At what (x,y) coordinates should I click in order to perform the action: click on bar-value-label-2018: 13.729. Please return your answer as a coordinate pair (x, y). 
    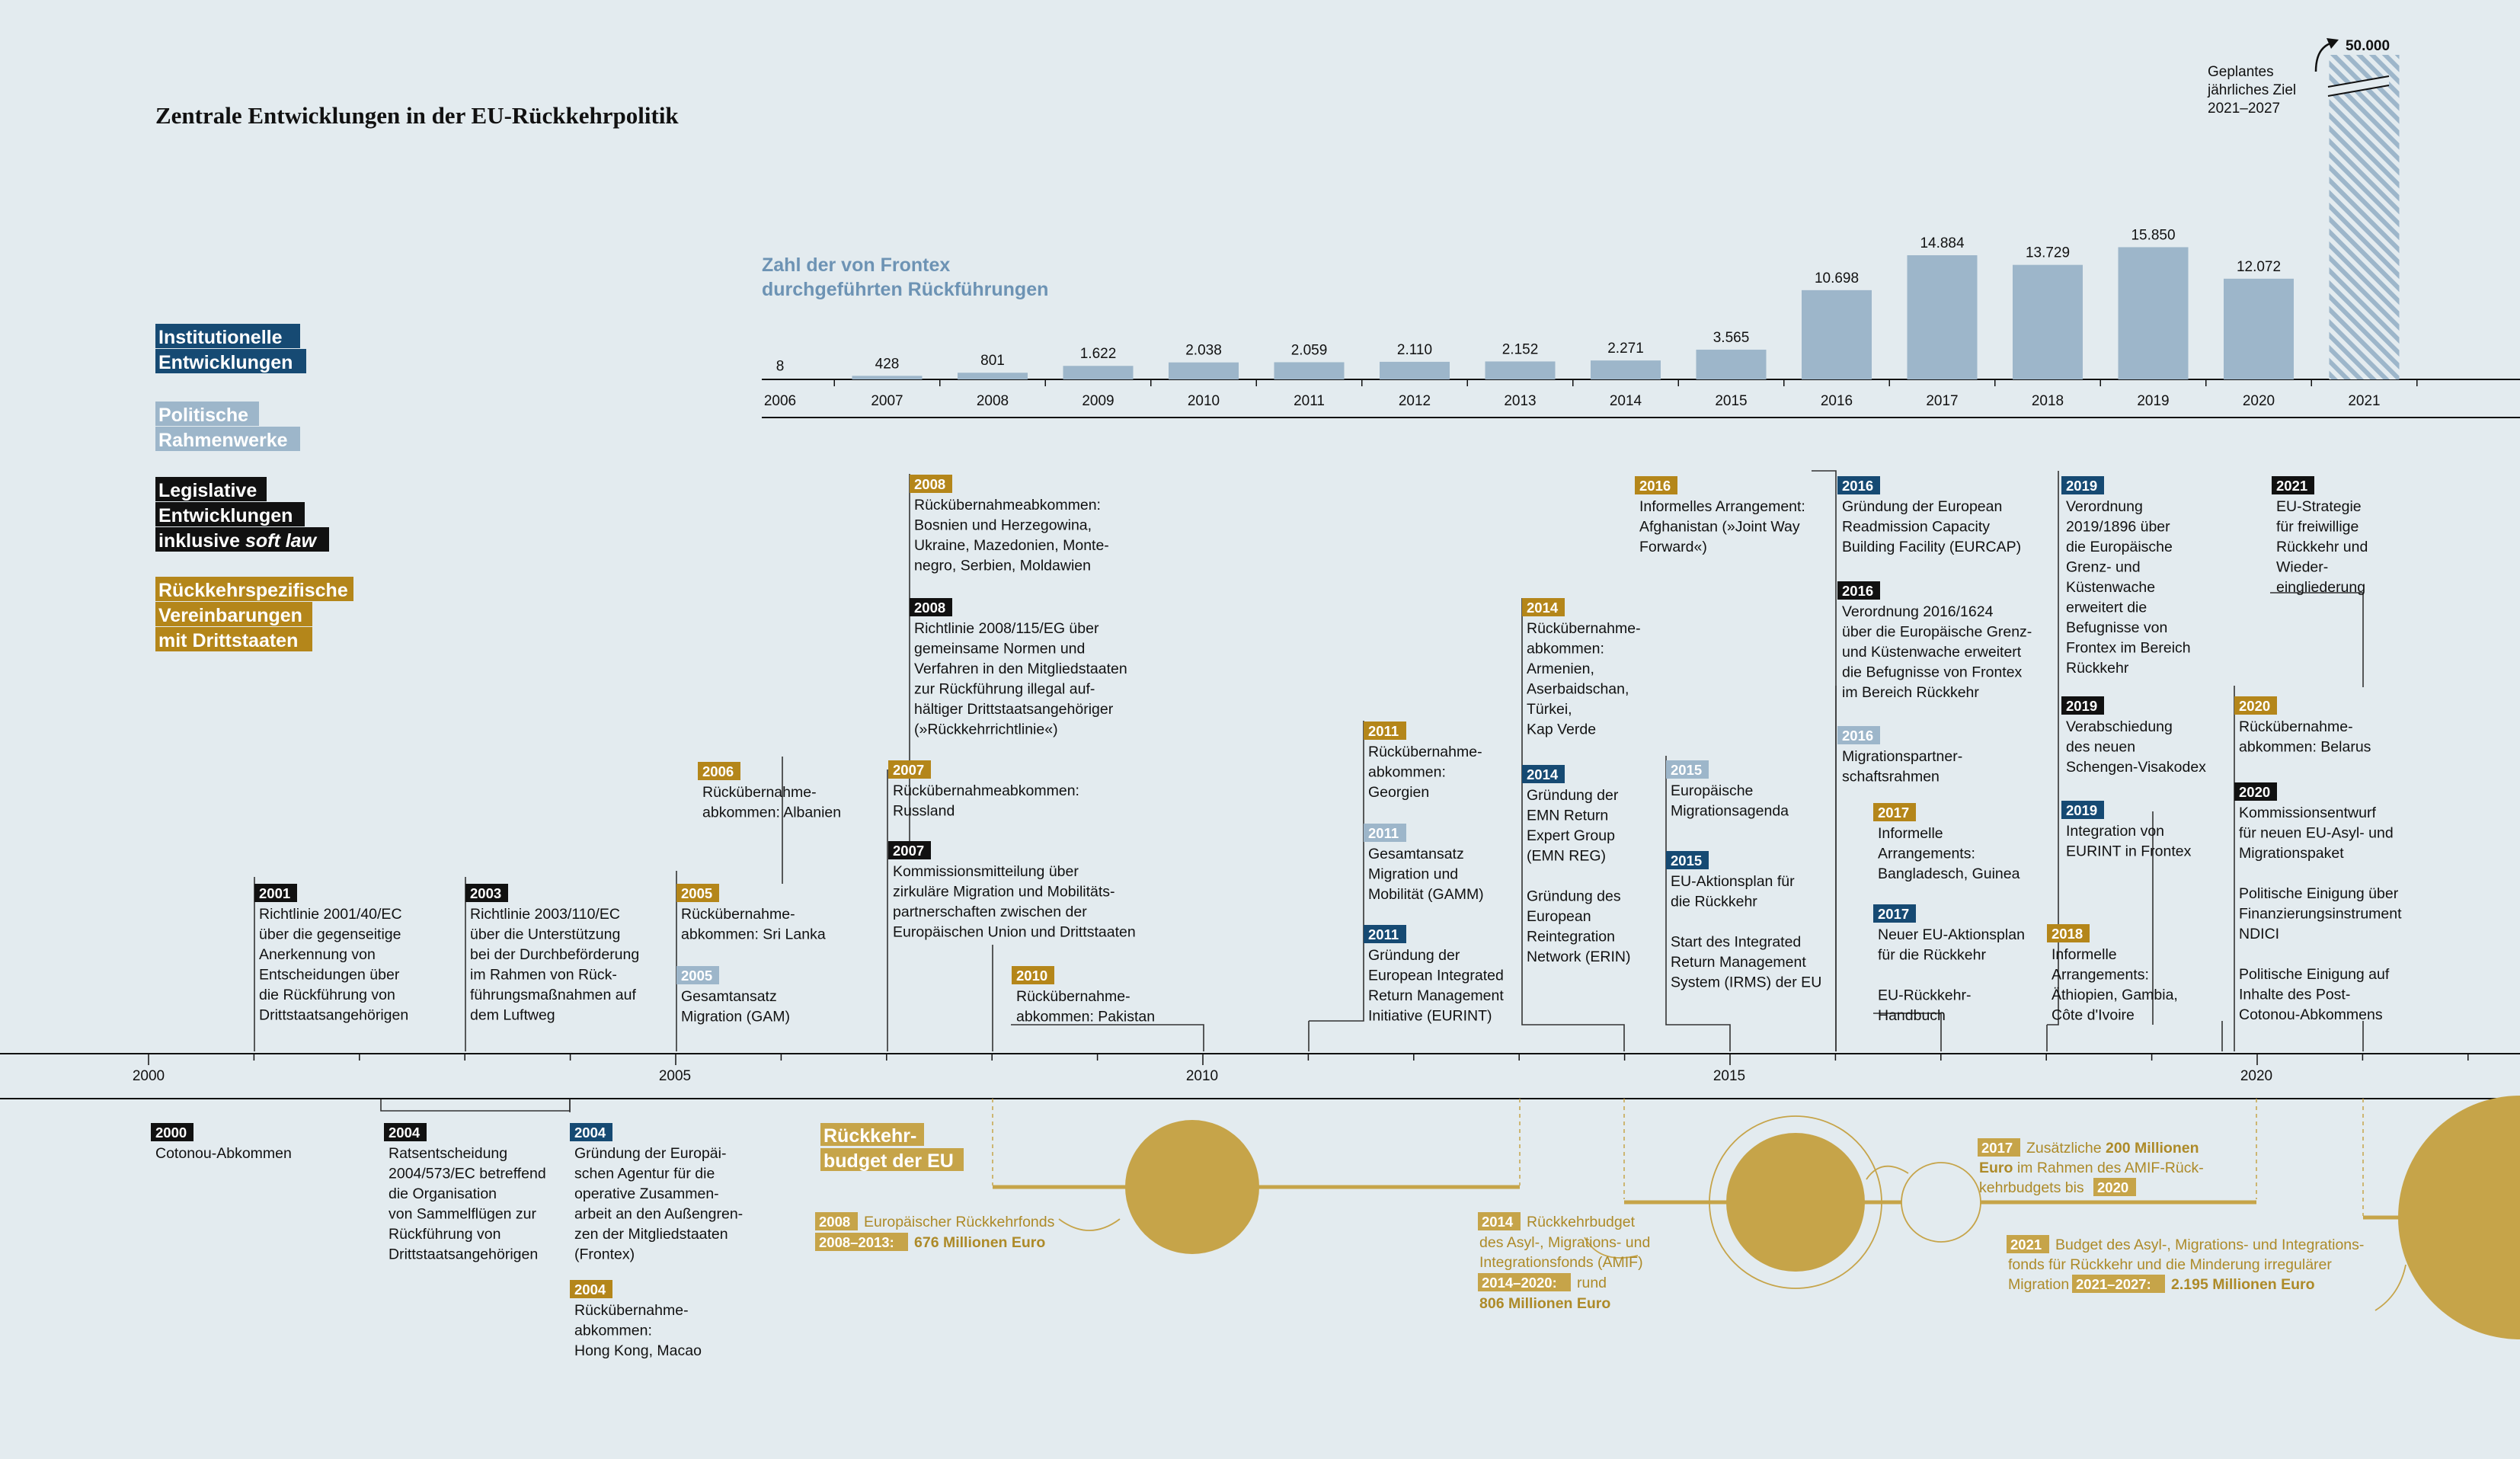
    Looking at the image, I should click on (2048, 253).